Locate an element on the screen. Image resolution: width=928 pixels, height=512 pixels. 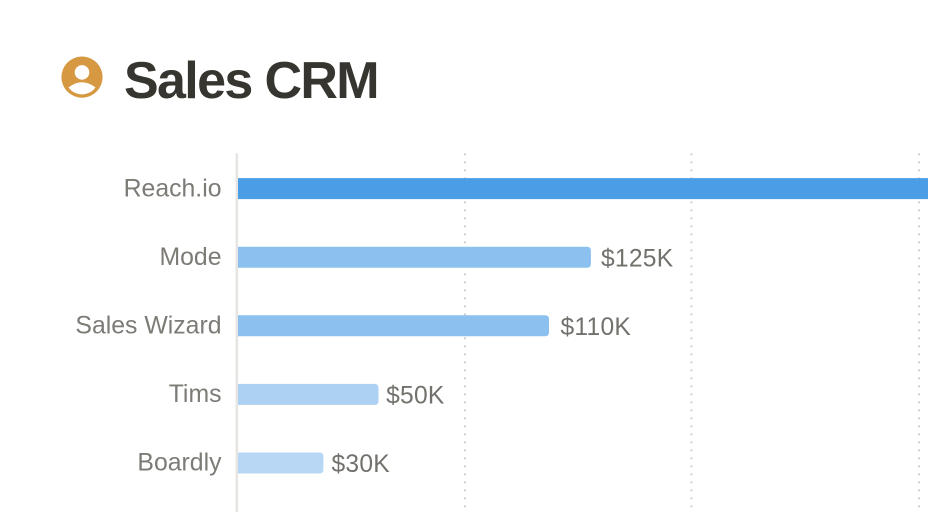
svg-text: Reach.io is located at coordinates (173, 188).